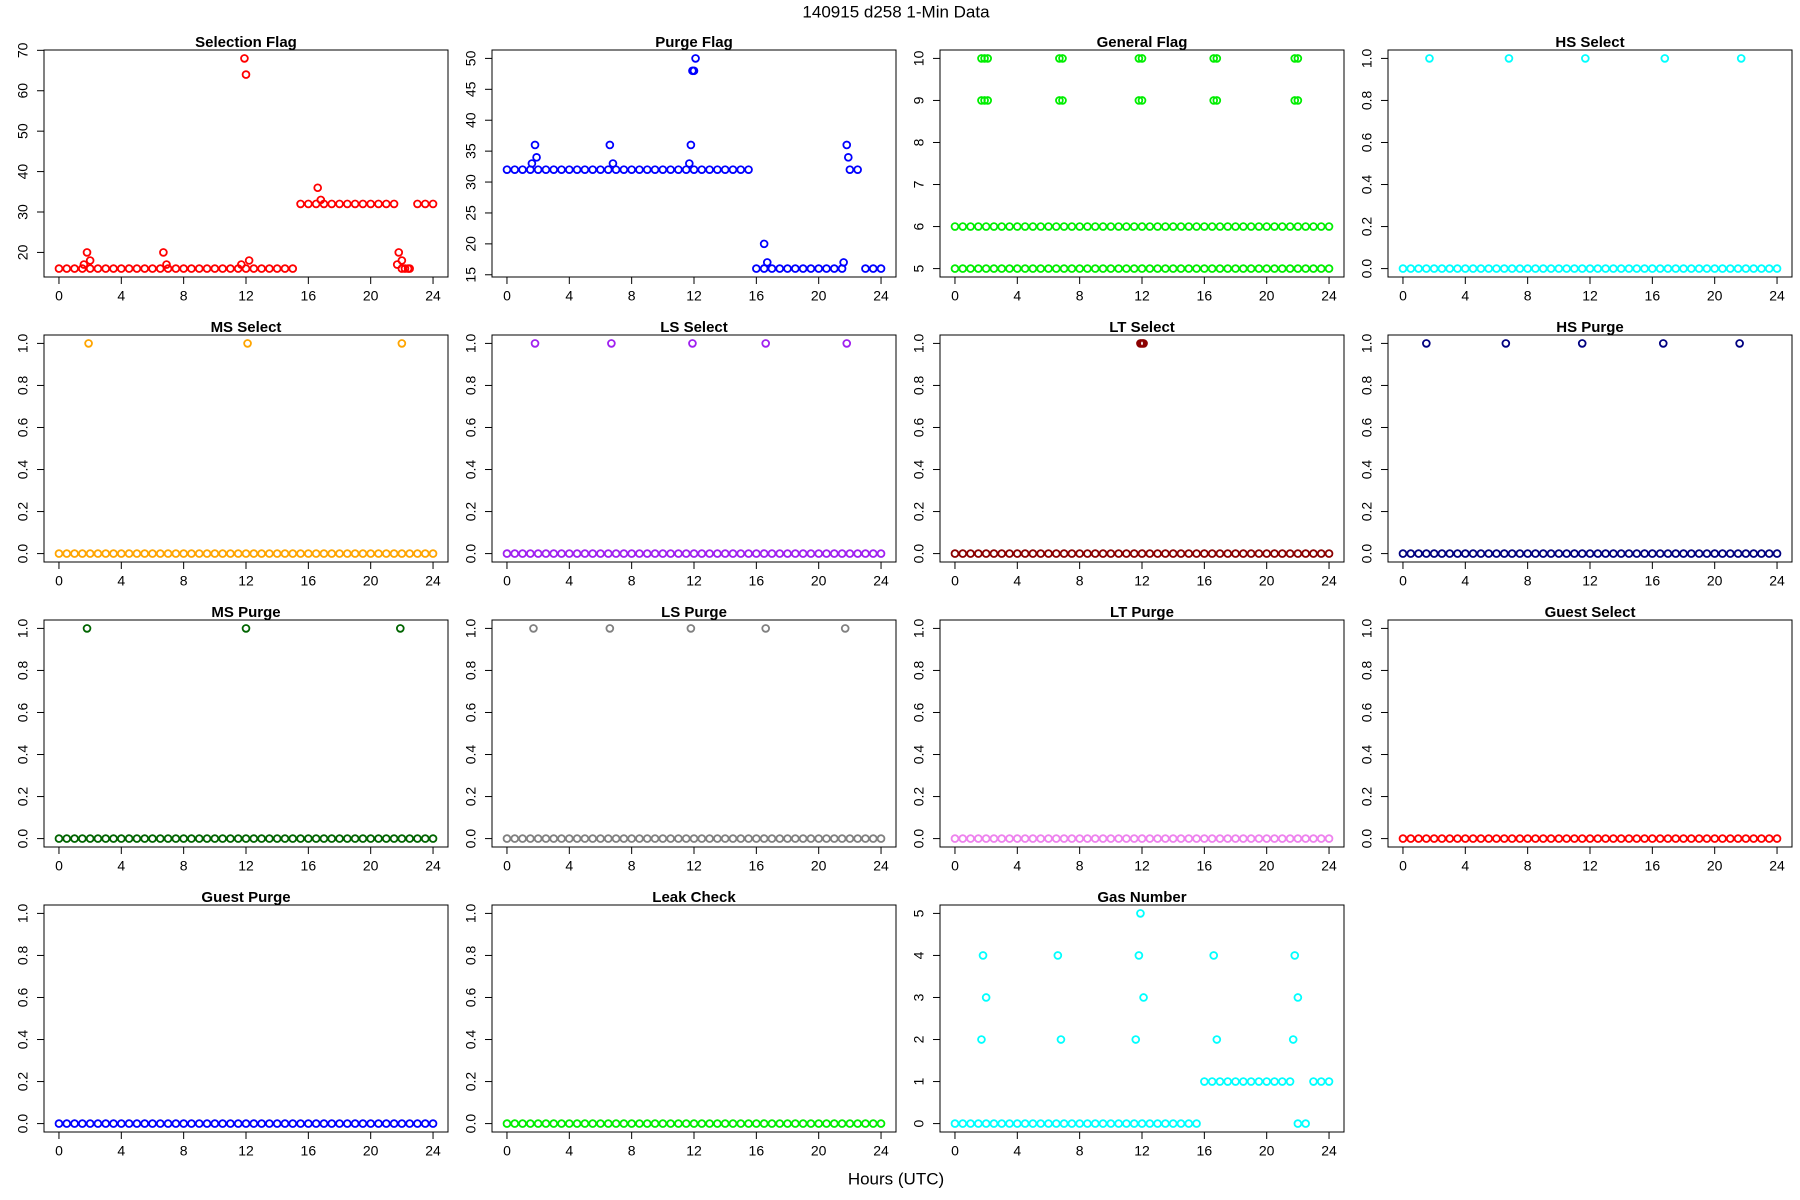  Describe the element at coordinates (919, 512) in the screenshot. I see `y-tick-label: 0.2` at that location.